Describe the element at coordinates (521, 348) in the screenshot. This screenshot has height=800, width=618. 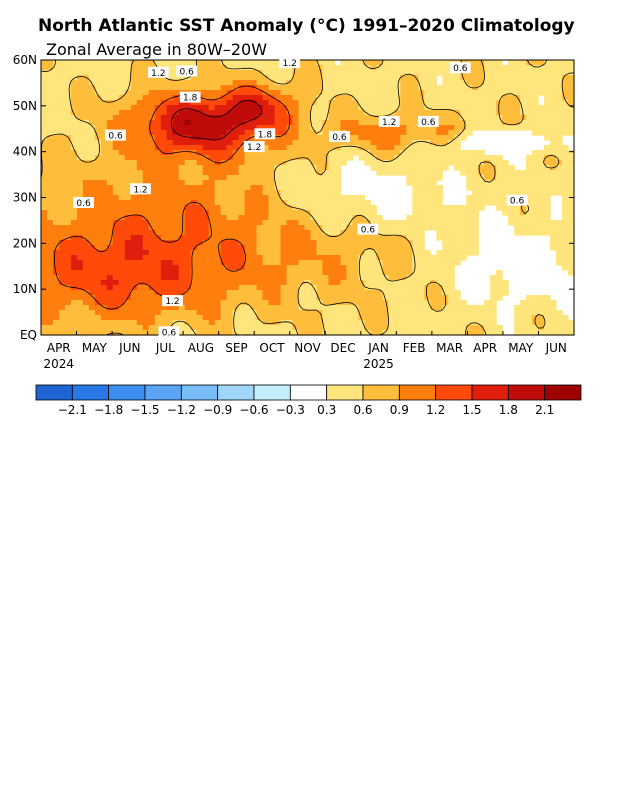
I see `x-tick-label: MAY` at that location.